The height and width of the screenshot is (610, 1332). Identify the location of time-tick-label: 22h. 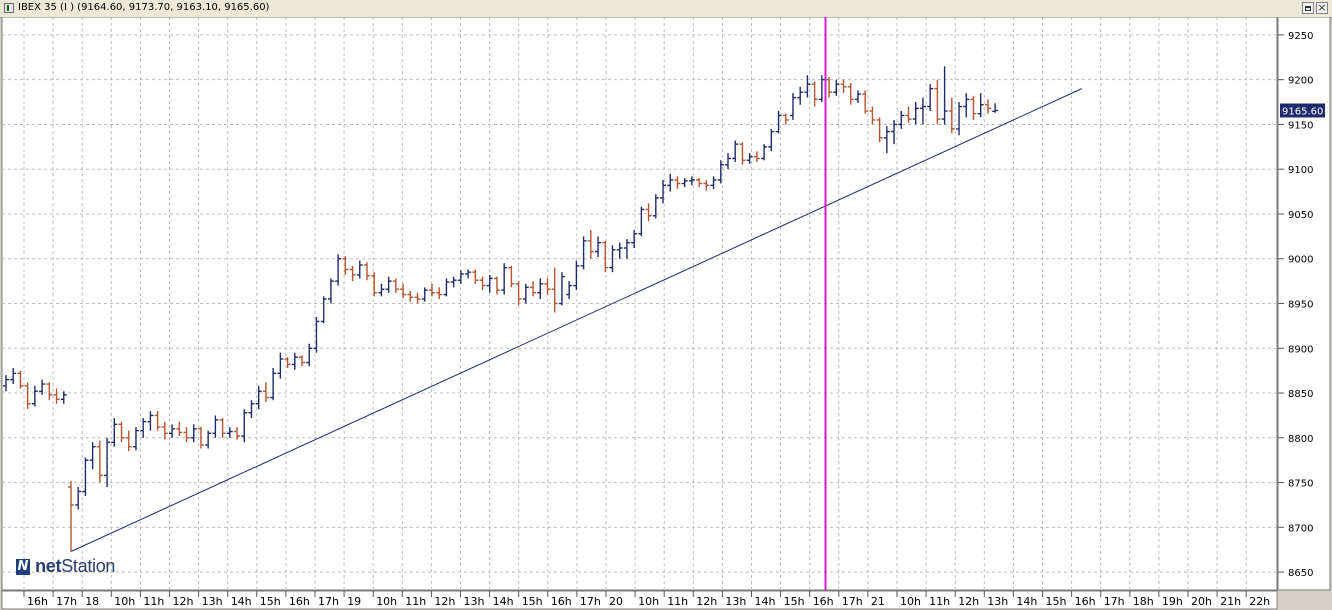
(1259, 601).